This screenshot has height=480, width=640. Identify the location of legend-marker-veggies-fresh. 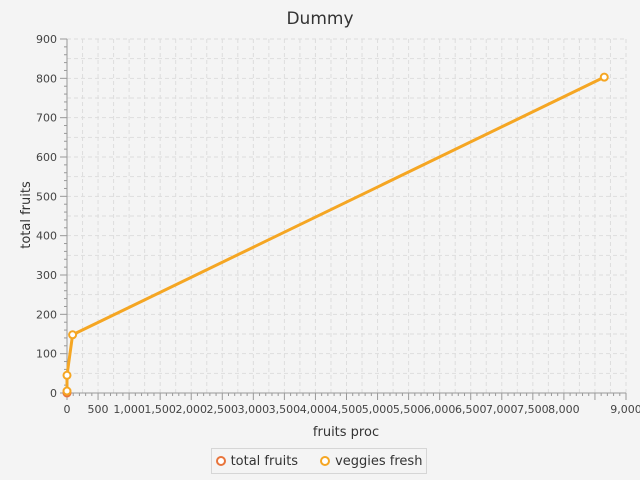
(325, 461).